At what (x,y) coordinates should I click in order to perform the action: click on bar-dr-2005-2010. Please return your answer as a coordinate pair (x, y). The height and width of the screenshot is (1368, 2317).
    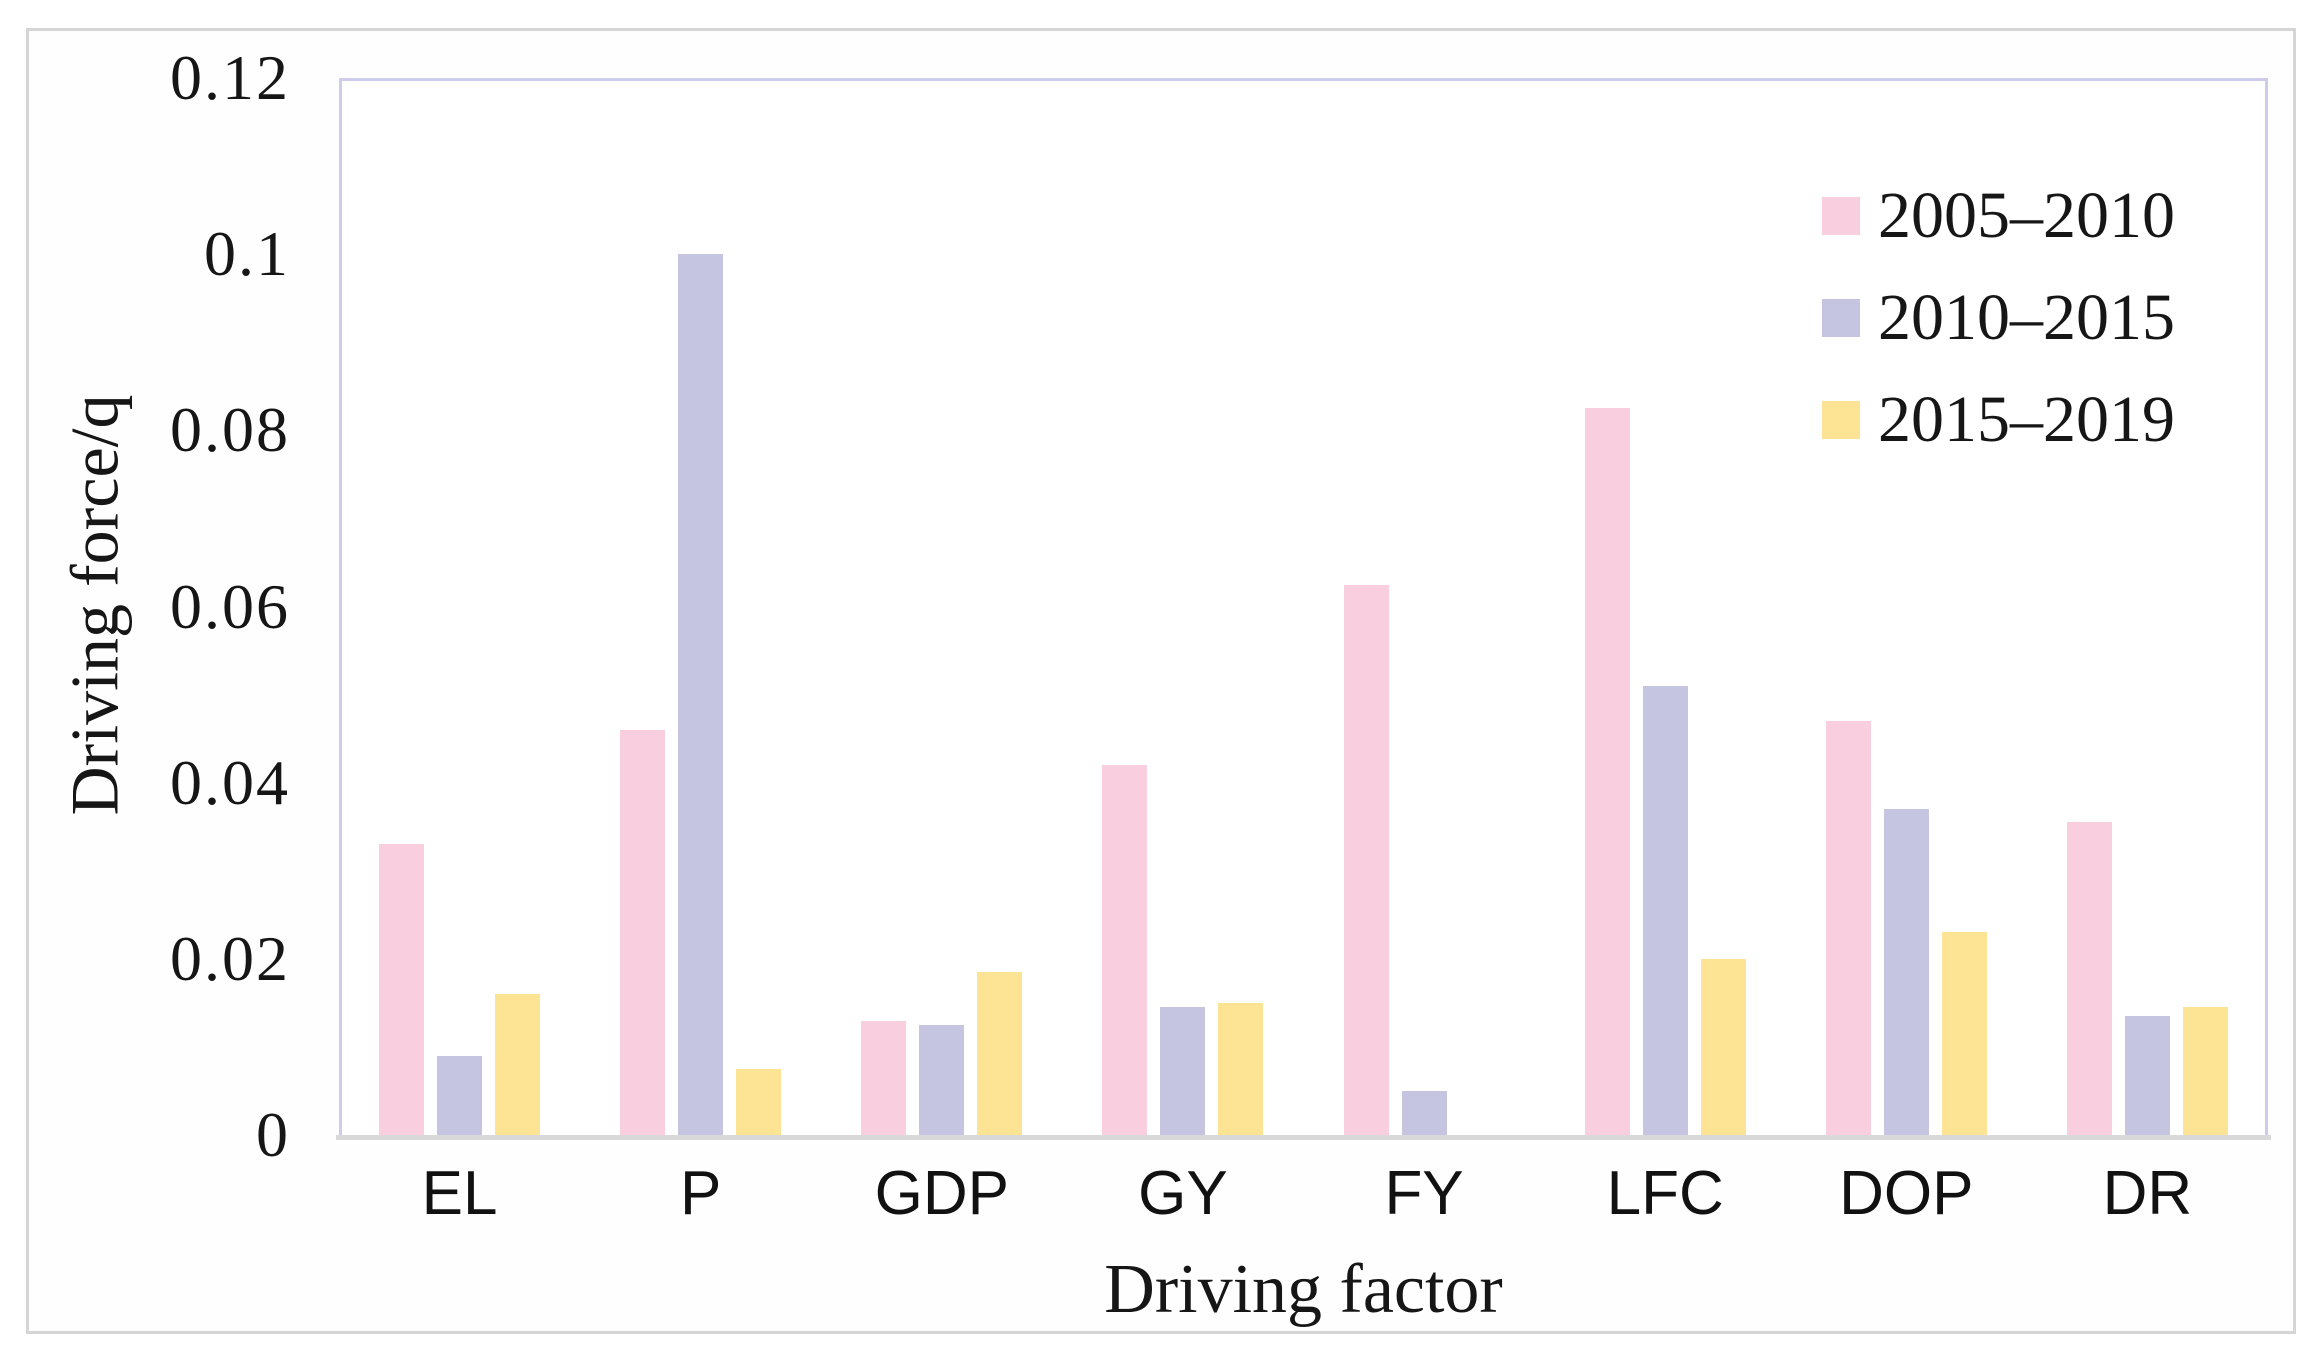
    Looking at the image, I should click on (2089, 978).